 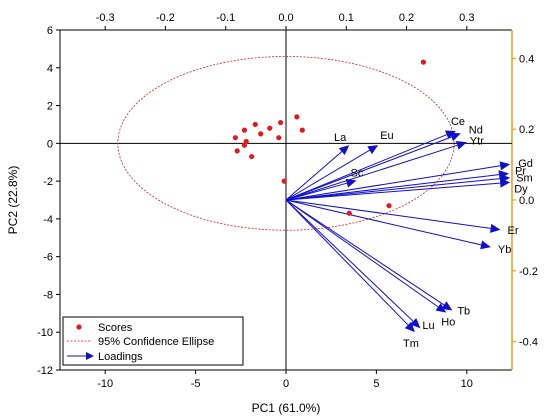 What do you see at coordinates (458, 122) in the screenshot?
I see `loading-label-ce: Ce` at bounding box center [458, 122].